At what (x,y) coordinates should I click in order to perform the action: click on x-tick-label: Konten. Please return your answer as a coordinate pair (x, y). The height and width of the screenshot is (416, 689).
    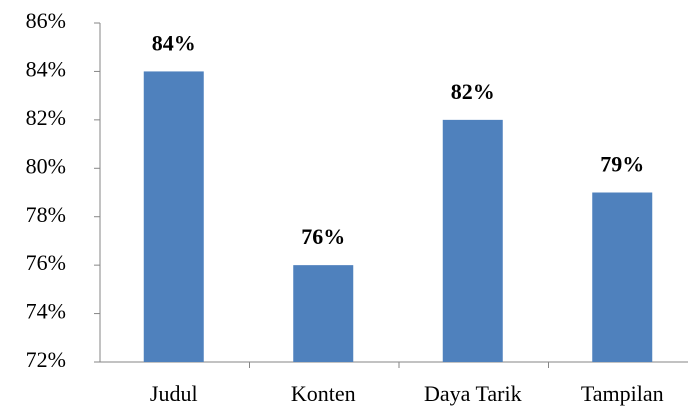
    Looking at the image, I should click on (323, 393).